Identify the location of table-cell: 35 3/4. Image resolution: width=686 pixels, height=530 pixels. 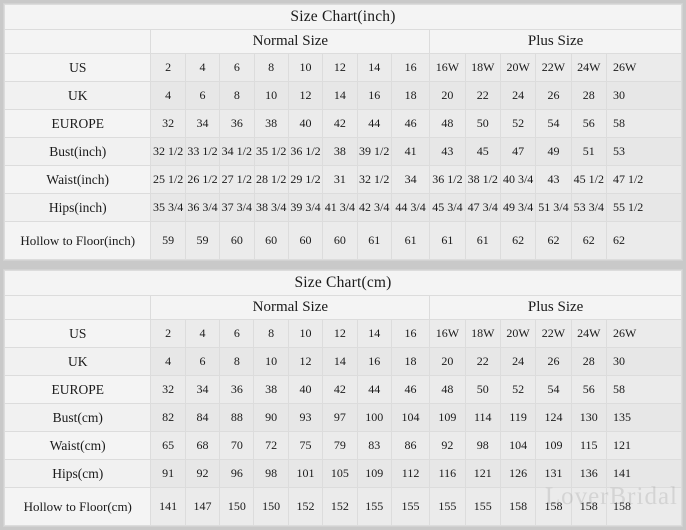
(168, 207).